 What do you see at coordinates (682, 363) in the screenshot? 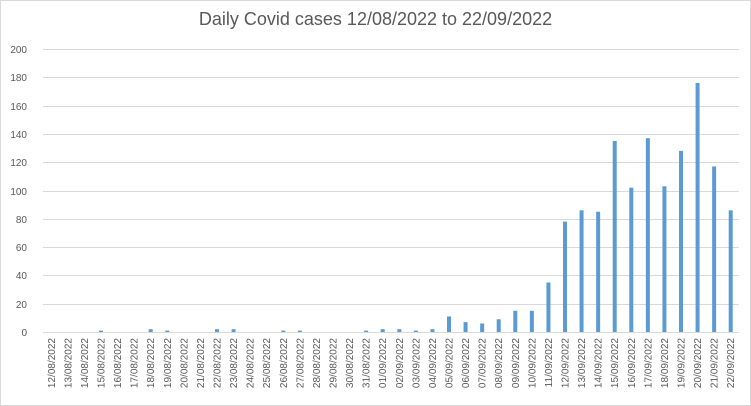
I see `x-tick-label: 19/09/2022` at bounding box center [682, 363].